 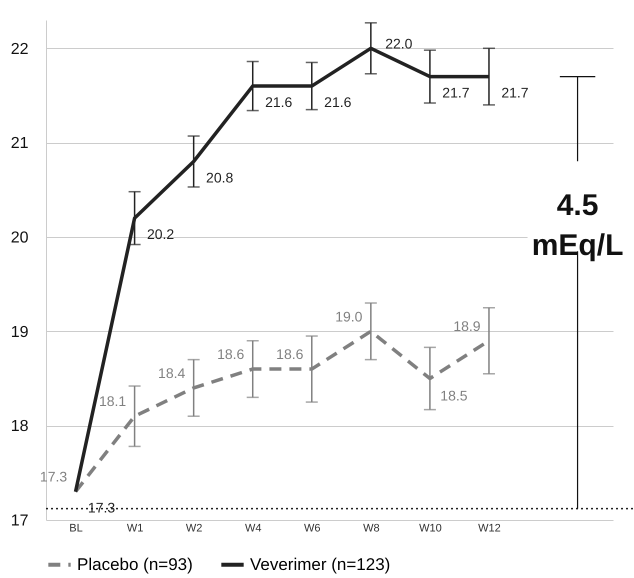 What do you see at coordinates (19, 49) in the screenshot?
I see `y-tick-label: 22` at bounding box center [19, 49].